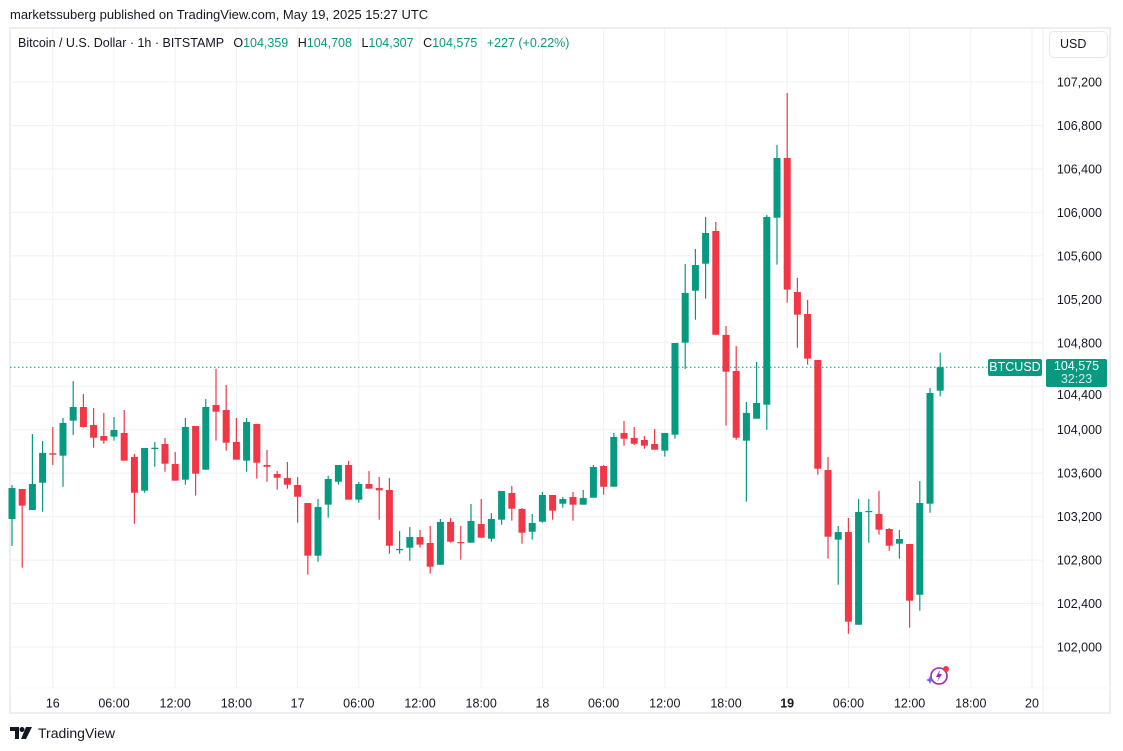  What do you see at coordinates (1079, 561) in the screenshot?
I see `price-axis-label: 102,800` at bounding box center [1079, 561].